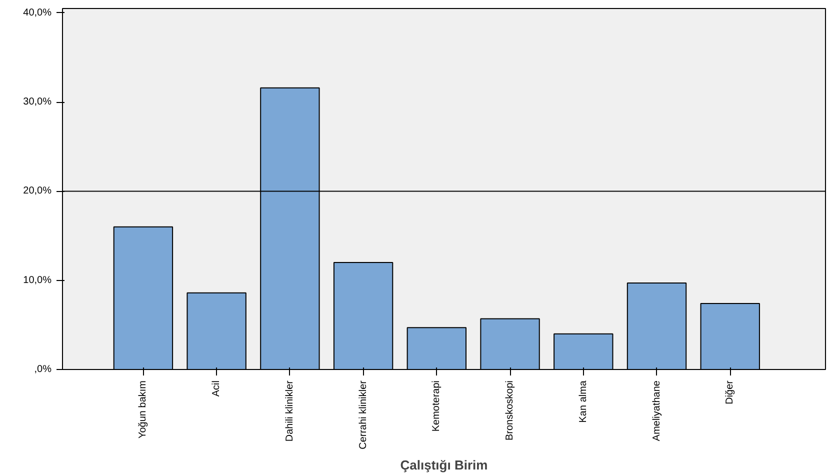 The width and height of the screenshot is (827, 475). Describe the element at coordinates (583, 401) in the screenshot. I see `x-tick-label: Kan alma` at that location.